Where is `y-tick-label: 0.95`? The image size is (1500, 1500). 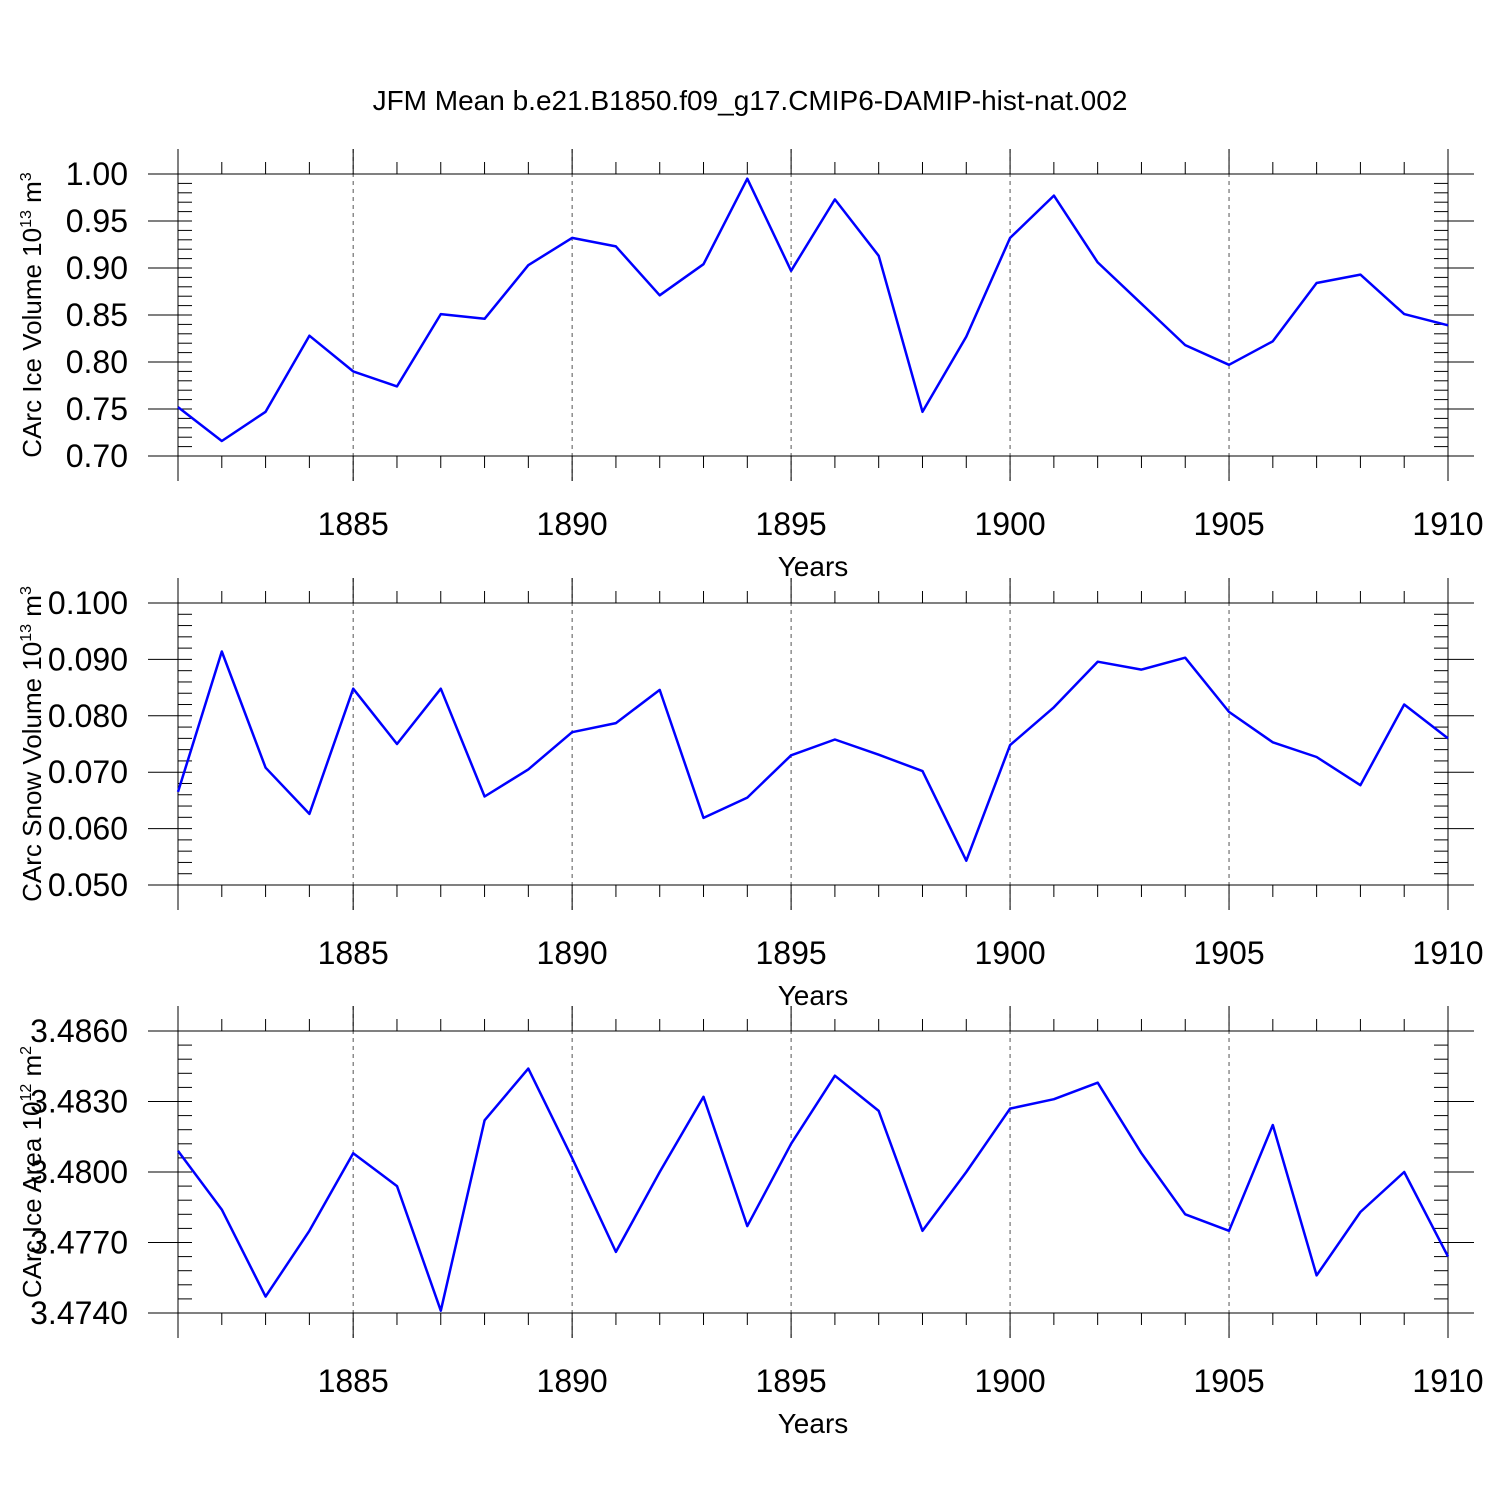
y-tick-label: 0.95 is located at coordinates (97, 221).